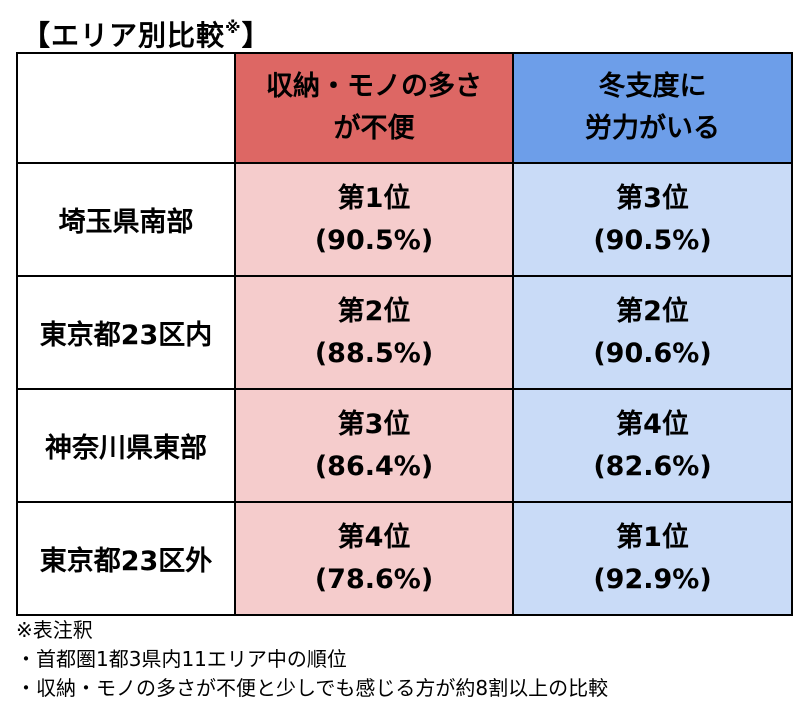 Image resolution: width=808 pixels, height=708 pixels. Describe the element at coordinates (652, 86) in the screenshot. I see `header-b-line1: 冬支度に` at that location.